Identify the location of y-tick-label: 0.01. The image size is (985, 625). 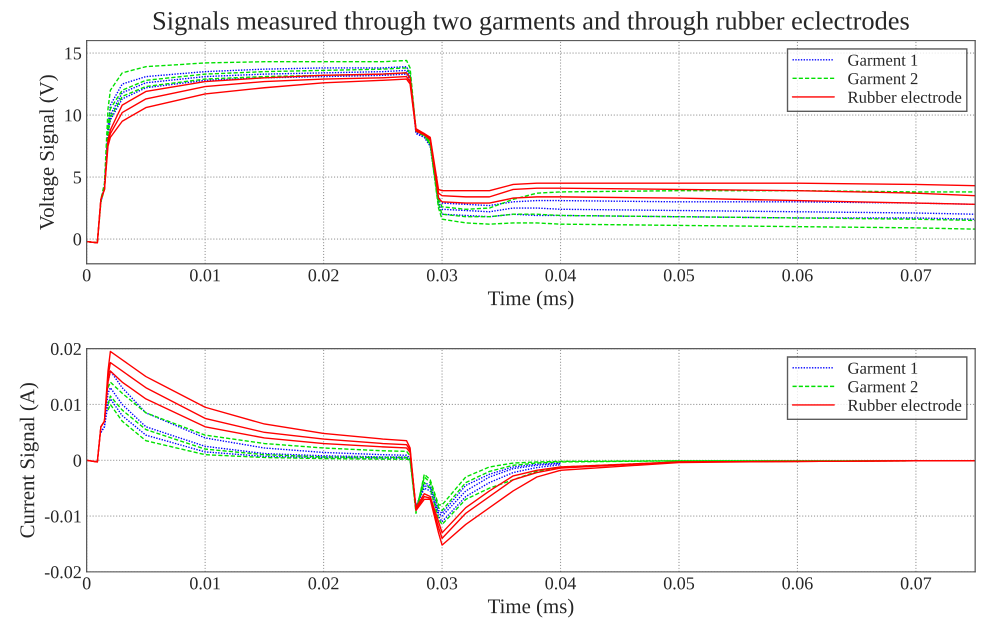
(65, 404).